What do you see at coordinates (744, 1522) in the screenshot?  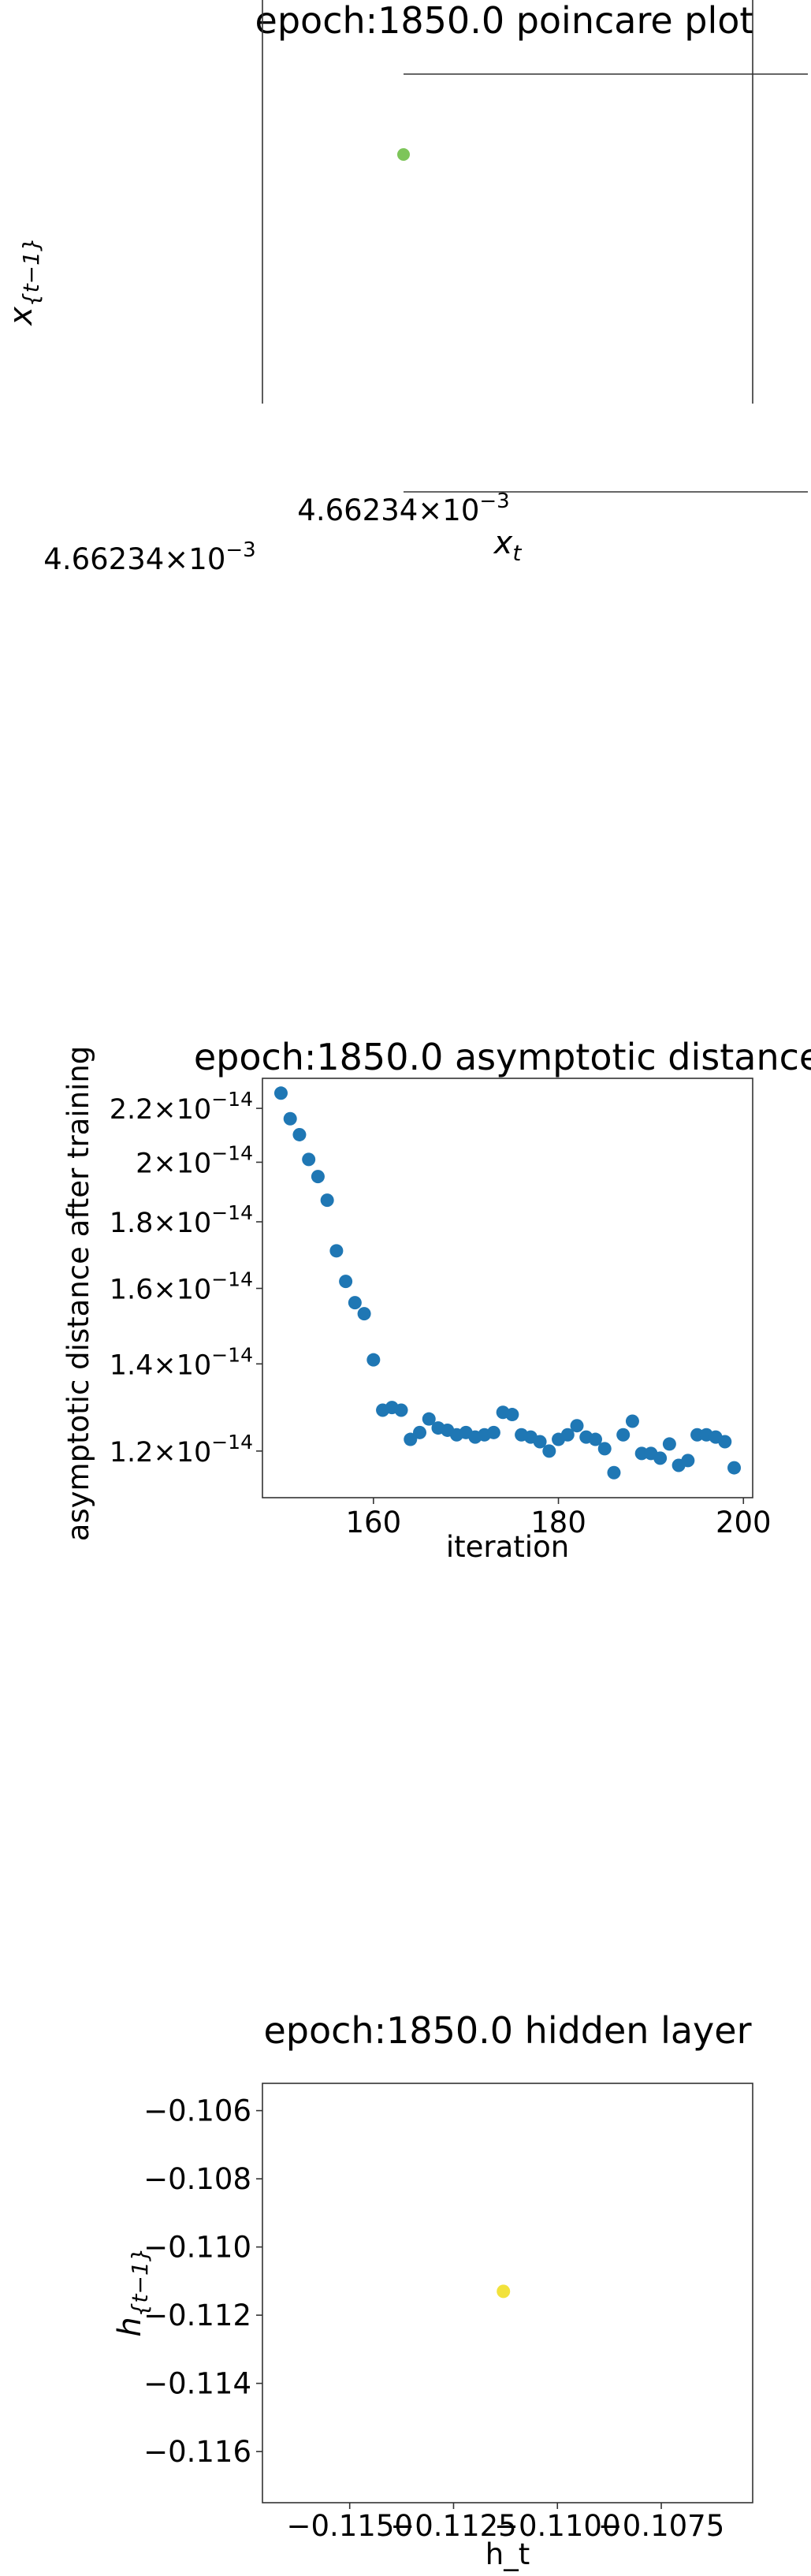 I see `asymptotic-x-tick-label: 200` at bounding box center [744, 1522].